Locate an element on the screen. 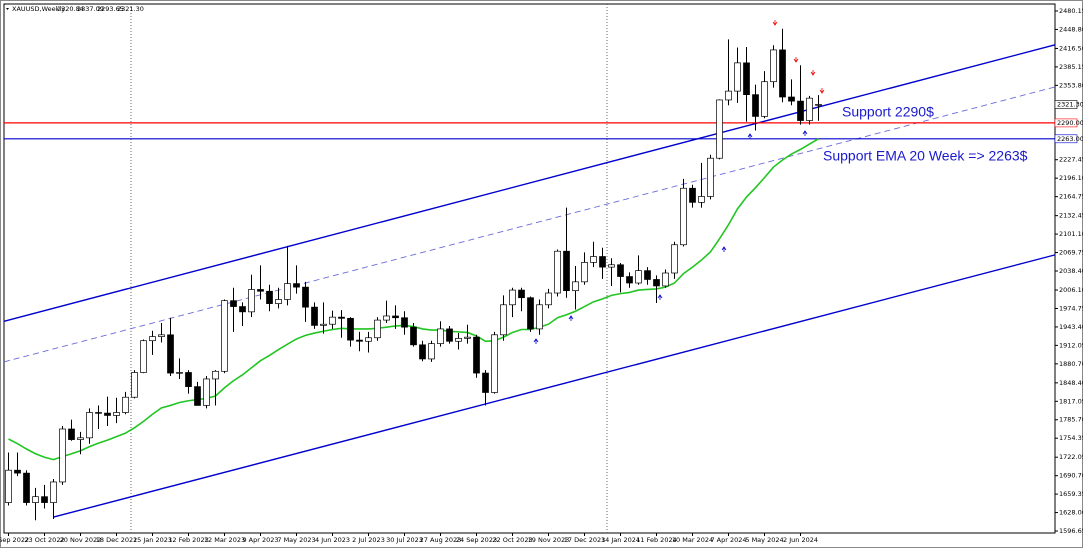 Image resolution: width=1083 pixels, height=548 pixels. level-label: 2290.00 is located at coordinates (1070, 123).